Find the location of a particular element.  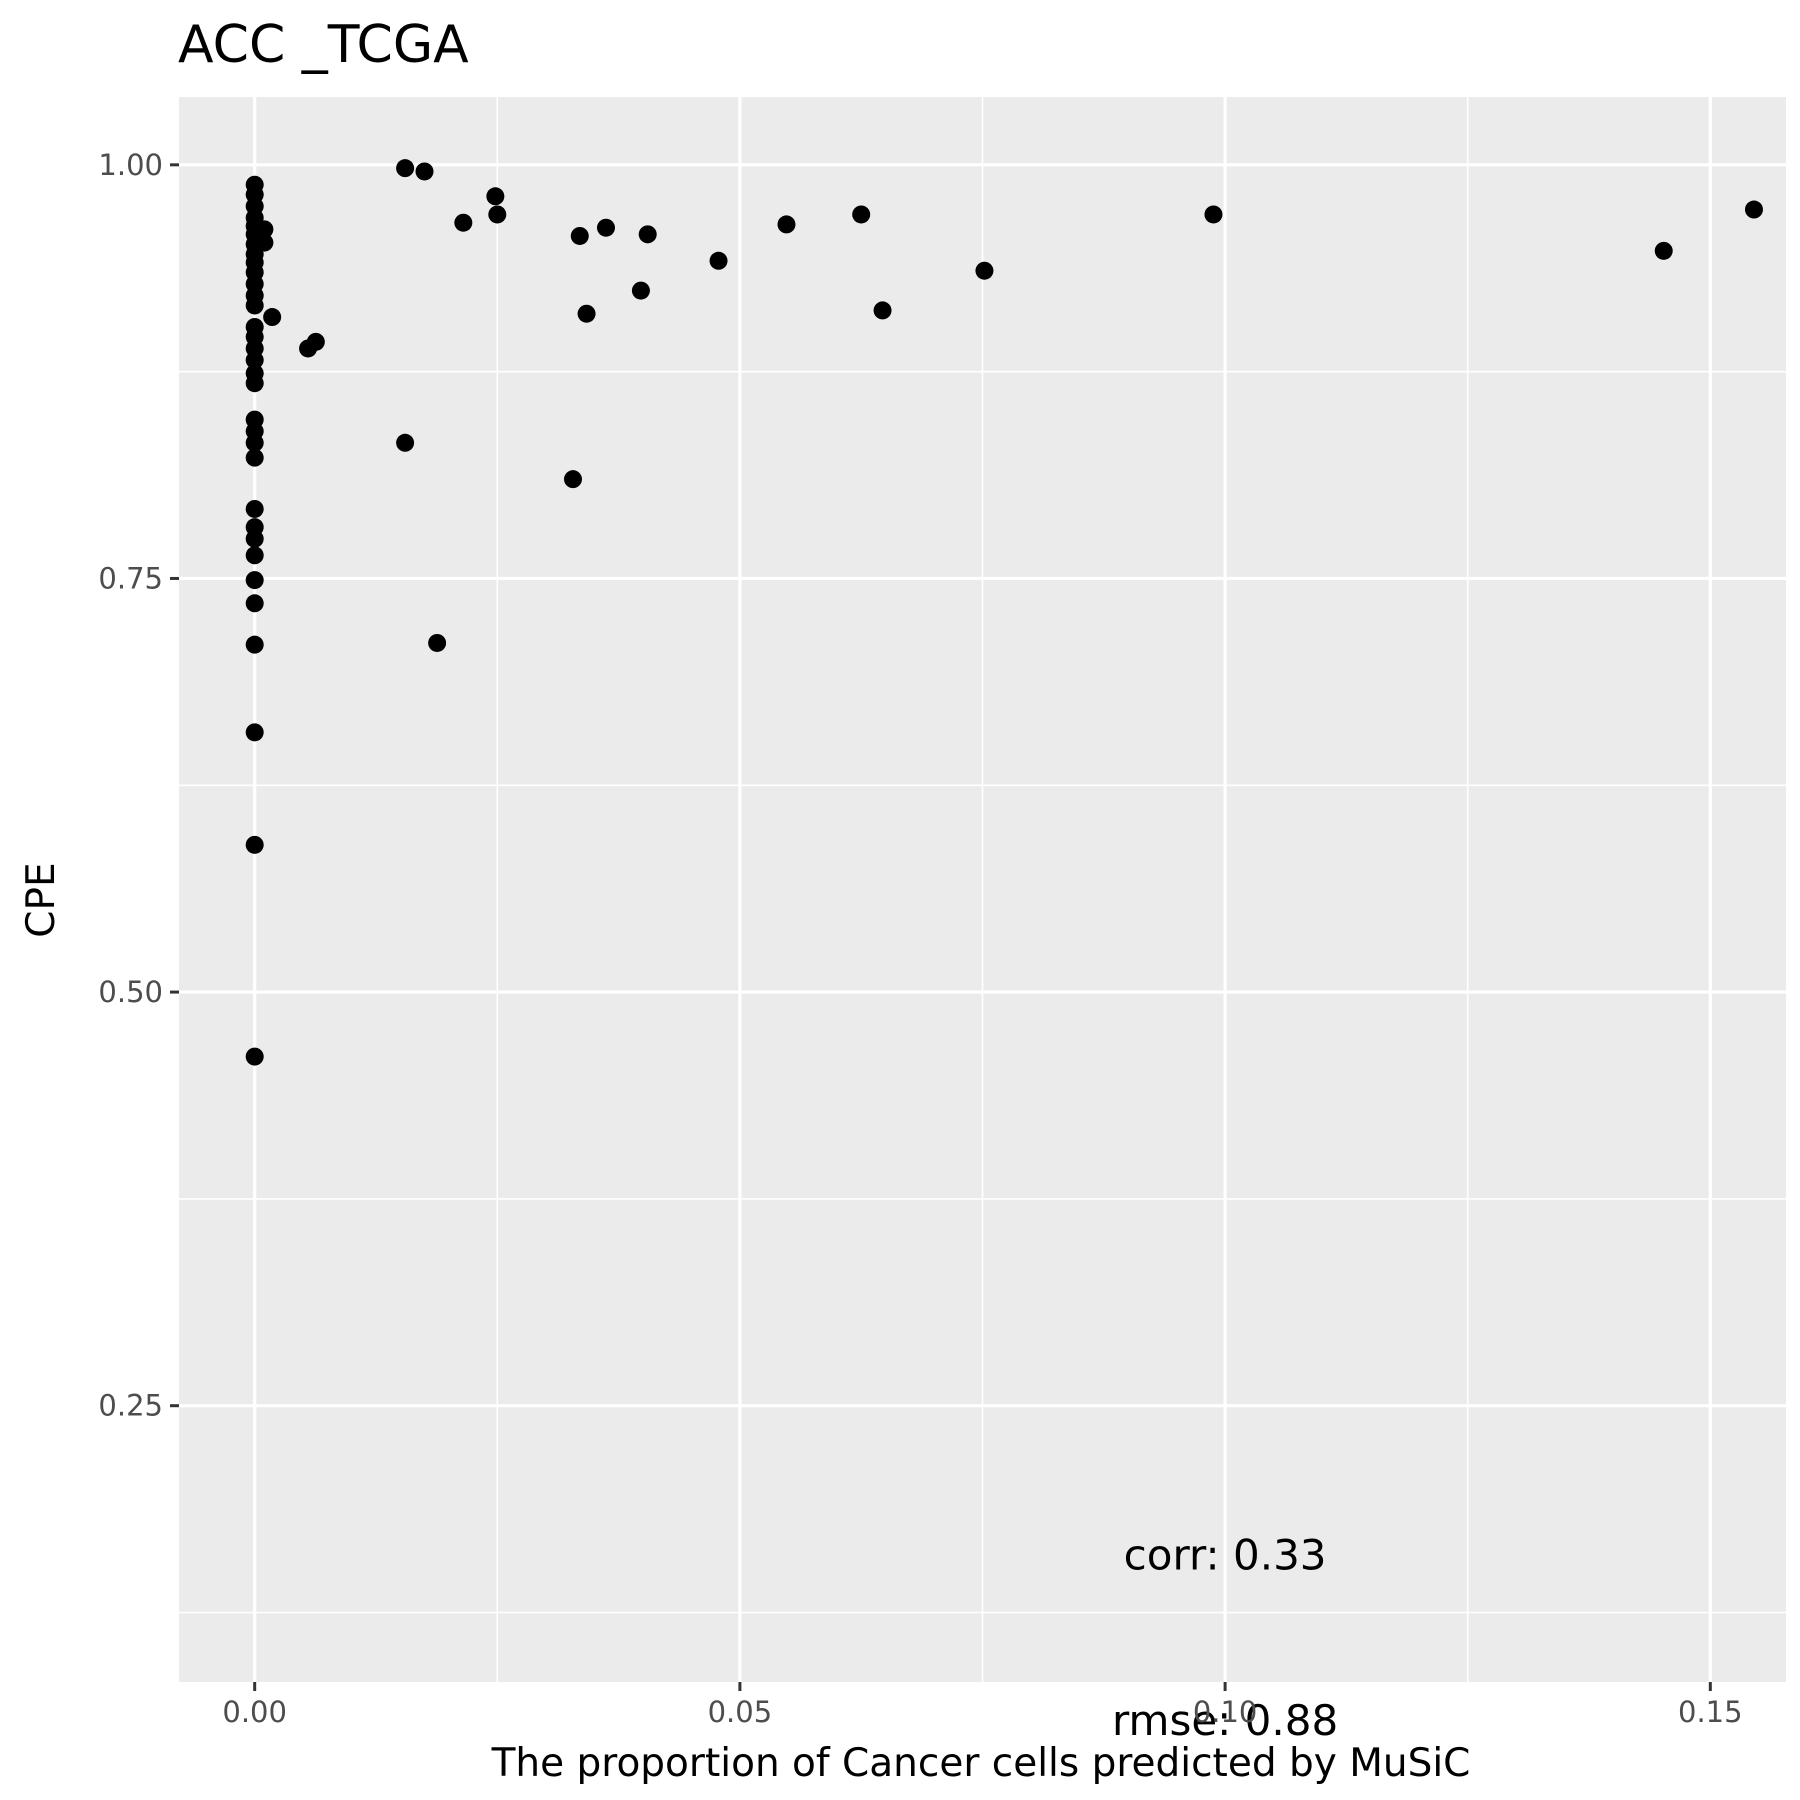

y-axis: 0.25 0.50 0.75 1.00 is located at coordinates (138, 785).